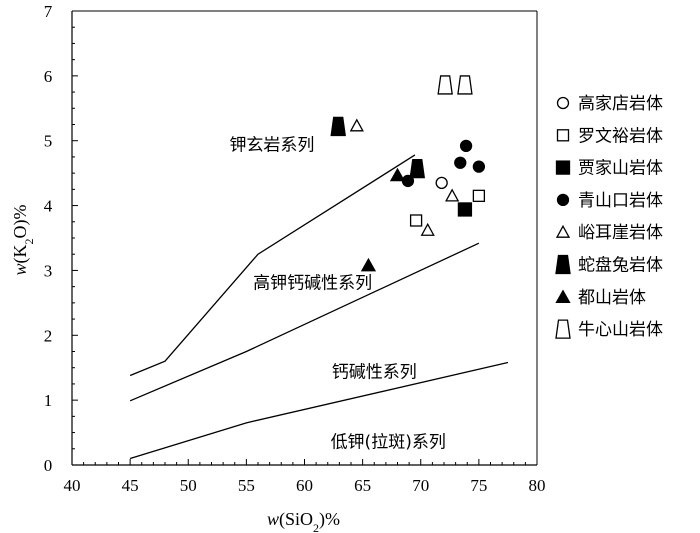 This screenshot has height=533, width=700. What do you see at coordinates (420, 485) in the screenshot?
I see `x-tick-label: 70` at bounding box center [420, 485].